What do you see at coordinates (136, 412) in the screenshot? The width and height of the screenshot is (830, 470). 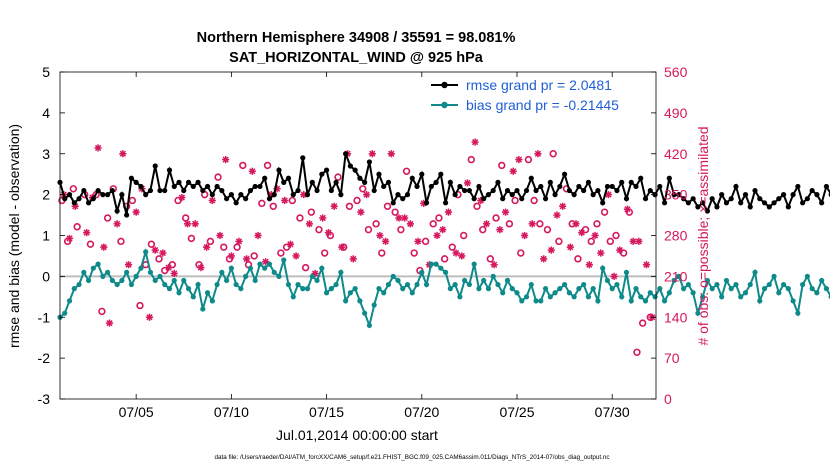 I see `x-tick-label: 07/05` at bounding box center [136, 412].